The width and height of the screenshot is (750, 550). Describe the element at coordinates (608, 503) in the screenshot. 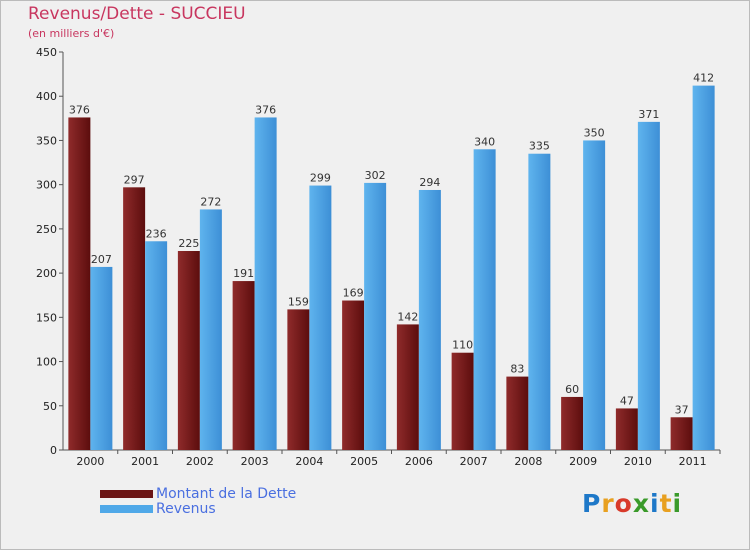

I see `logo-letter: r` at that location.